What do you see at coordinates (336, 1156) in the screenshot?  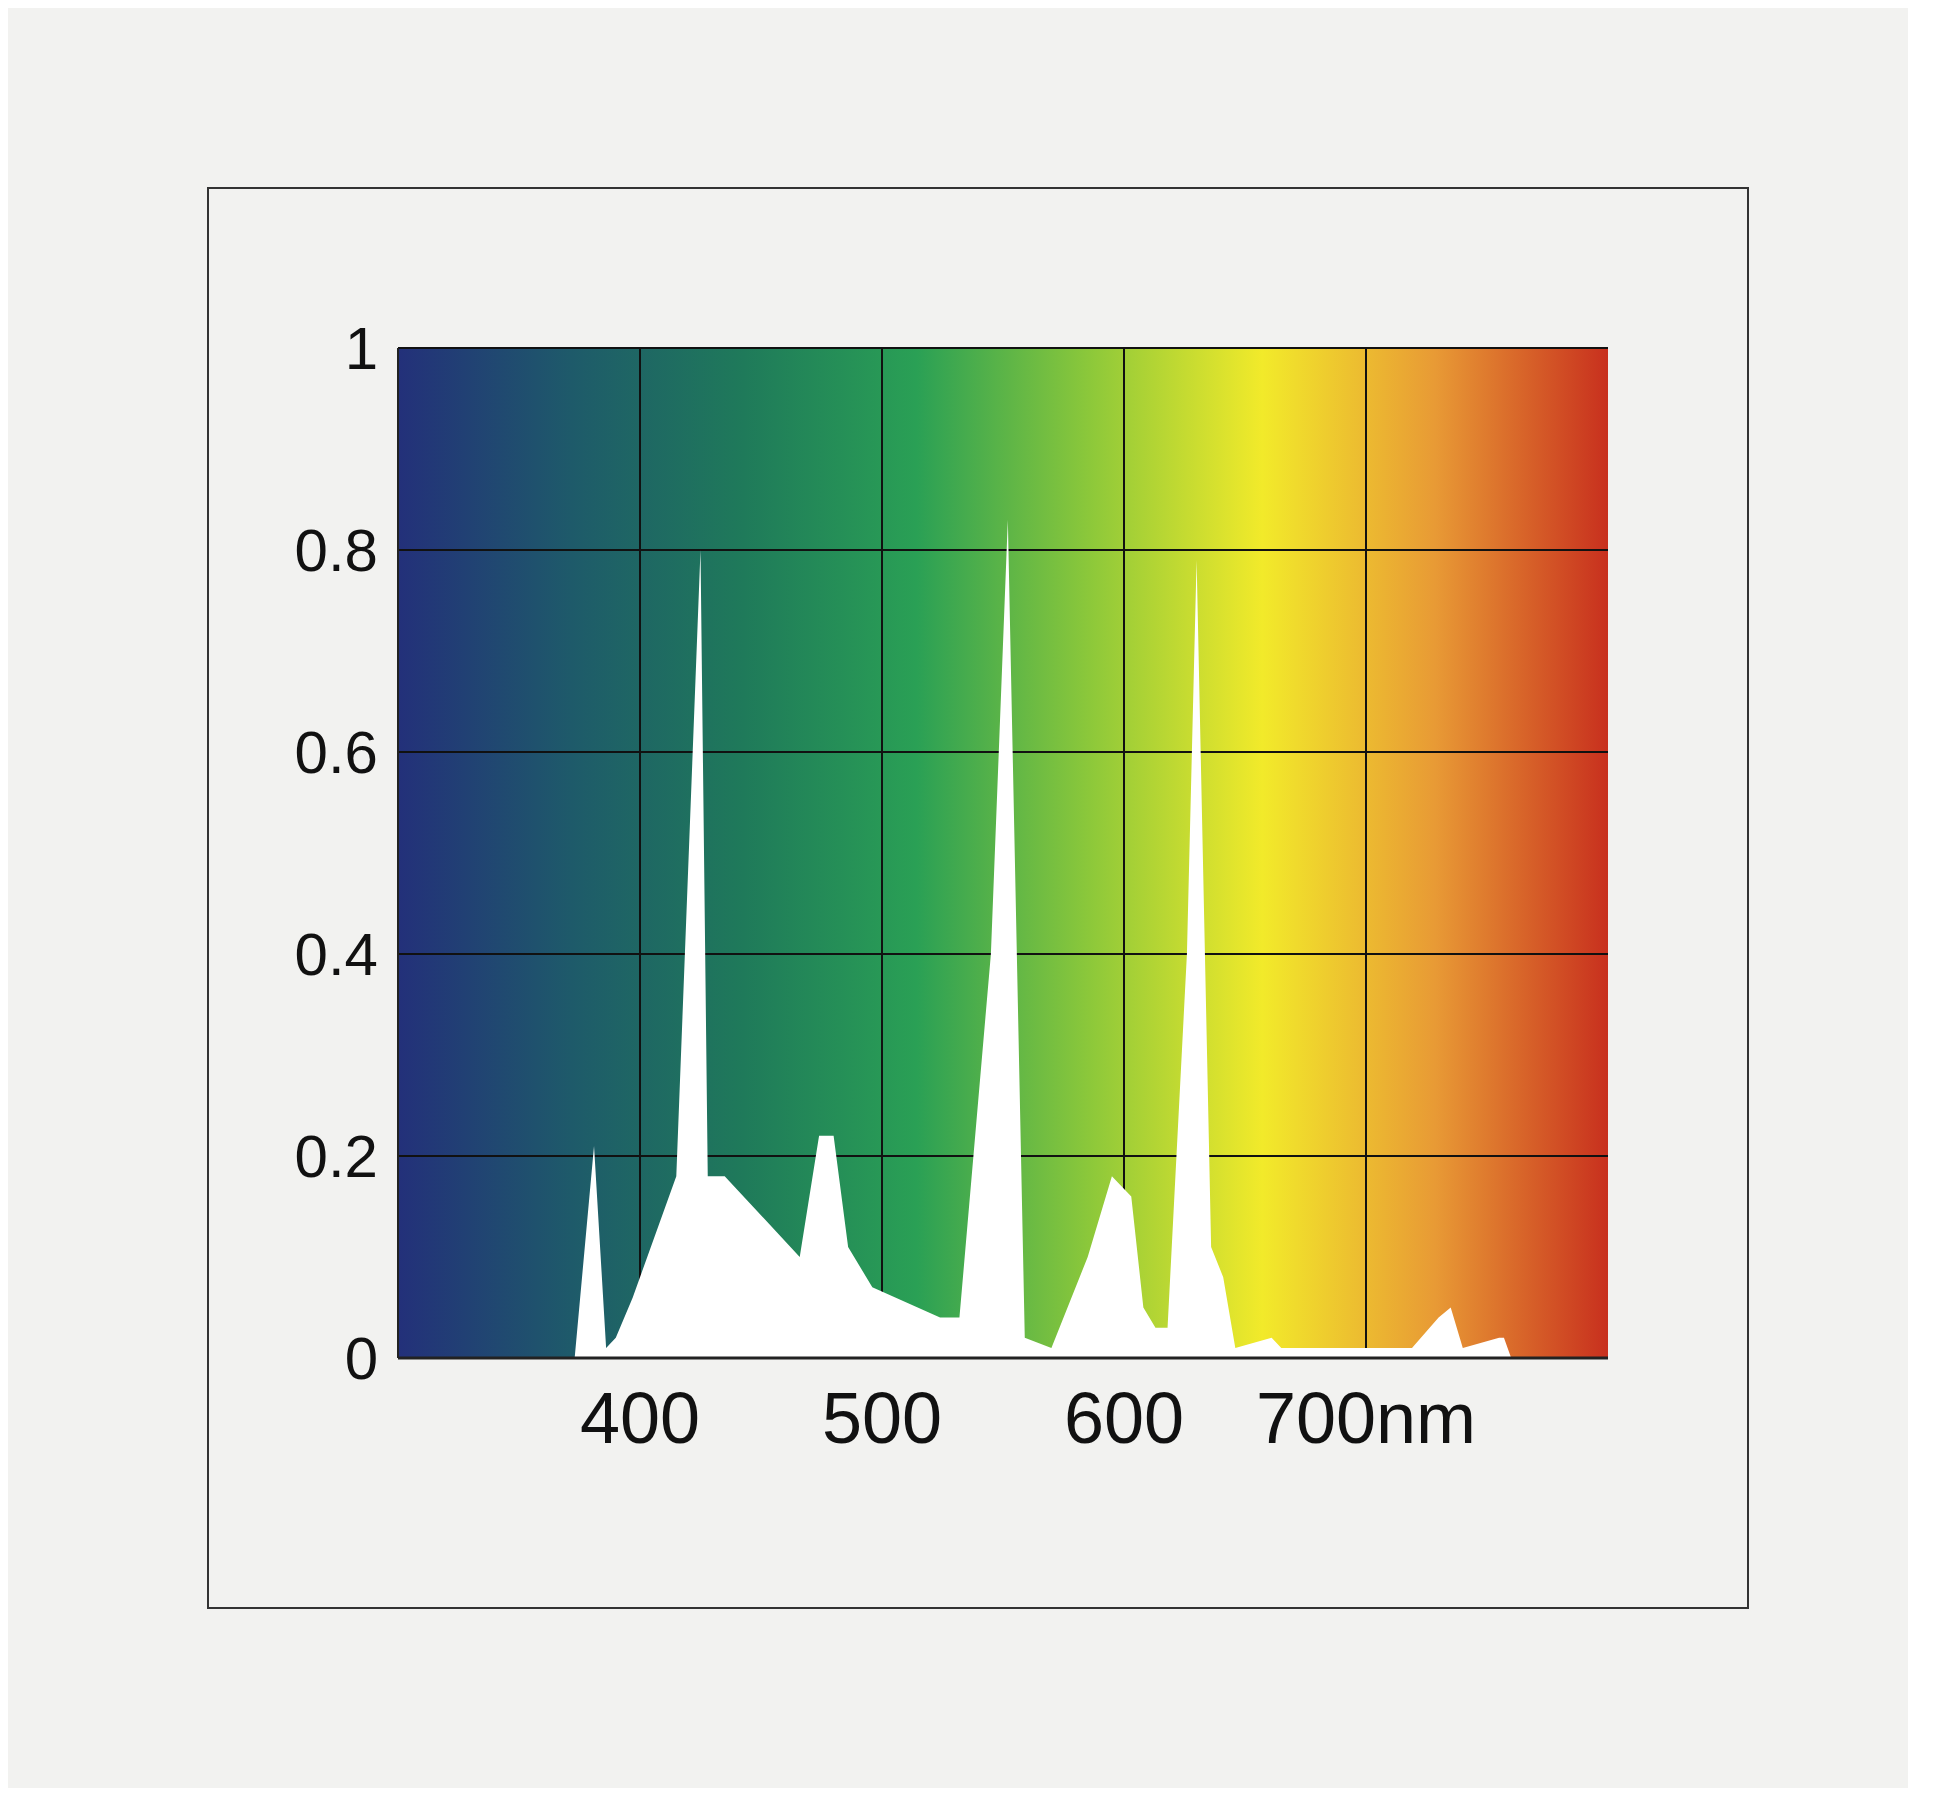 I see `y-tick-label: 0.2` at bounding box center [336, 1156].